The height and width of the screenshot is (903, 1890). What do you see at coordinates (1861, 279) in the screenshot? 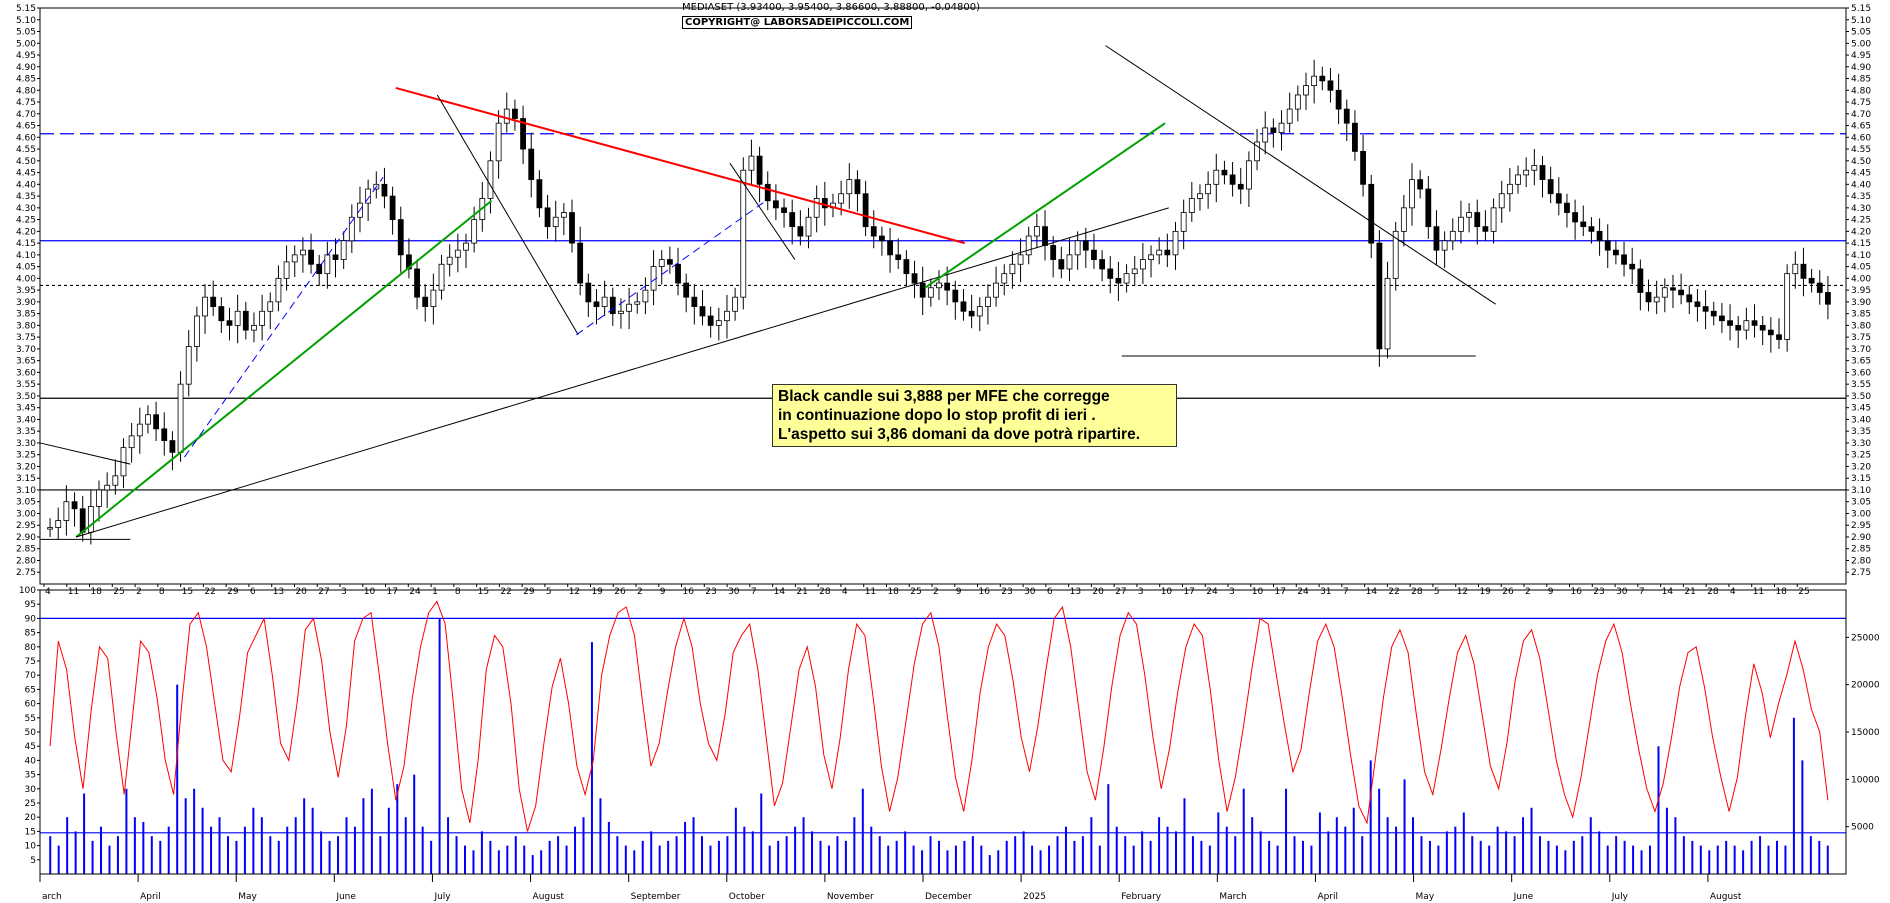
I see `price-tick-label-right: 4.00` at bounding box center [1861, 279].